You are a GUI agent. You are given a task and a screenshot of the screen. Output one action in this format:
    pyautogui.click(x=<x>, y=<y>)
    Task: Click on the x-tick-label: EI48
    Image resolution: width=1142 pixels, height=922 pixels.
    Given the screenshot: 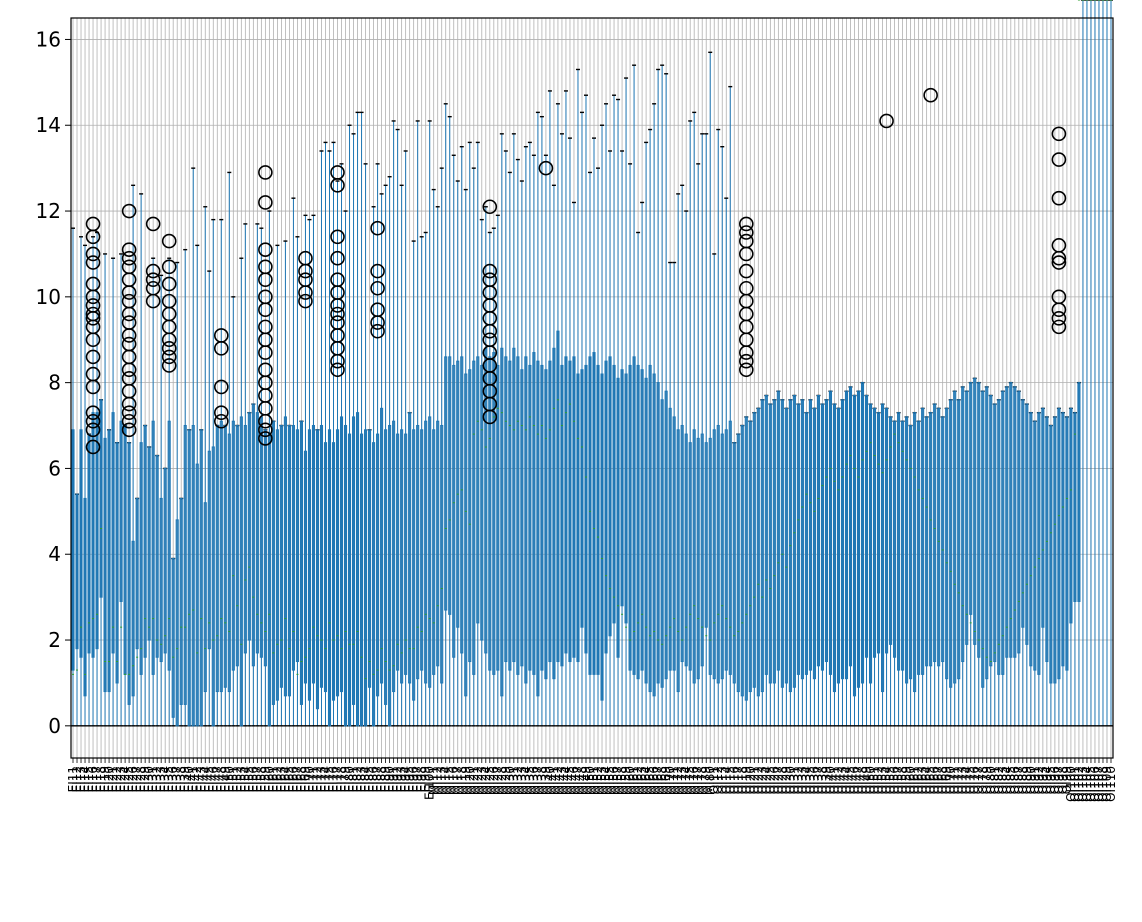 What is the action you would take?
    pyautogui.click(x=221, y=779)
    